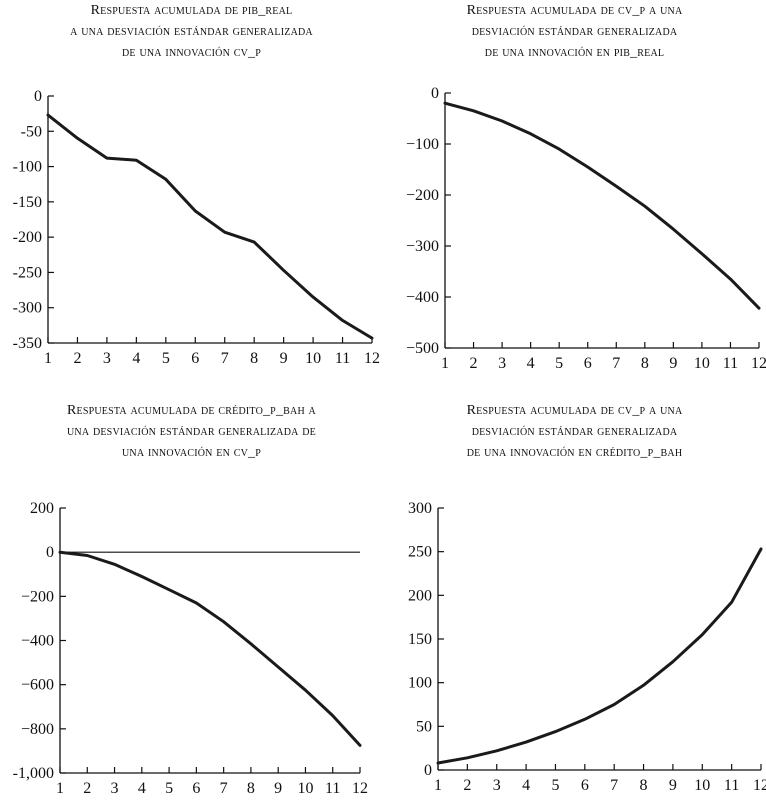  Describe the element at coordinates (31, 131) in the screenshot. I see `y-tick-label: -50` at that location.